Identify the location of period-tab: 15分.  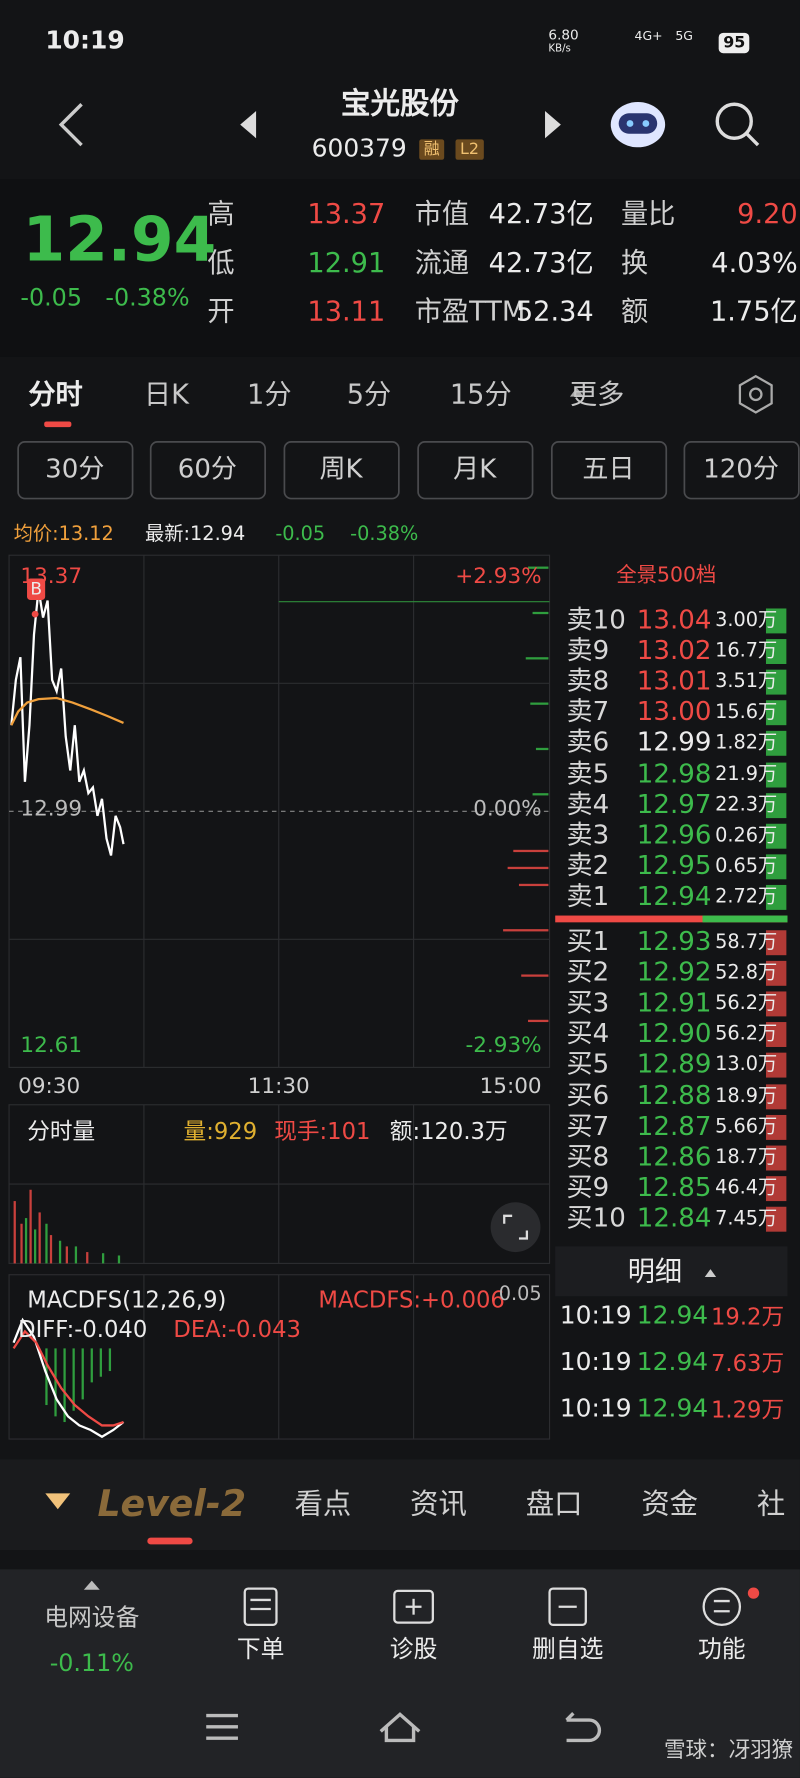
(480, 394).